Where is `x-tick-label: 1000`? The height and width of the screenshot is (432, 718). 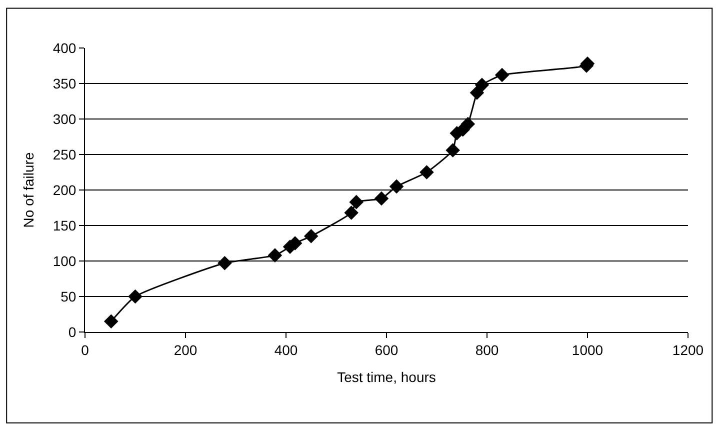 x-tick-label: 1000 is located at coordinates (588, 350).